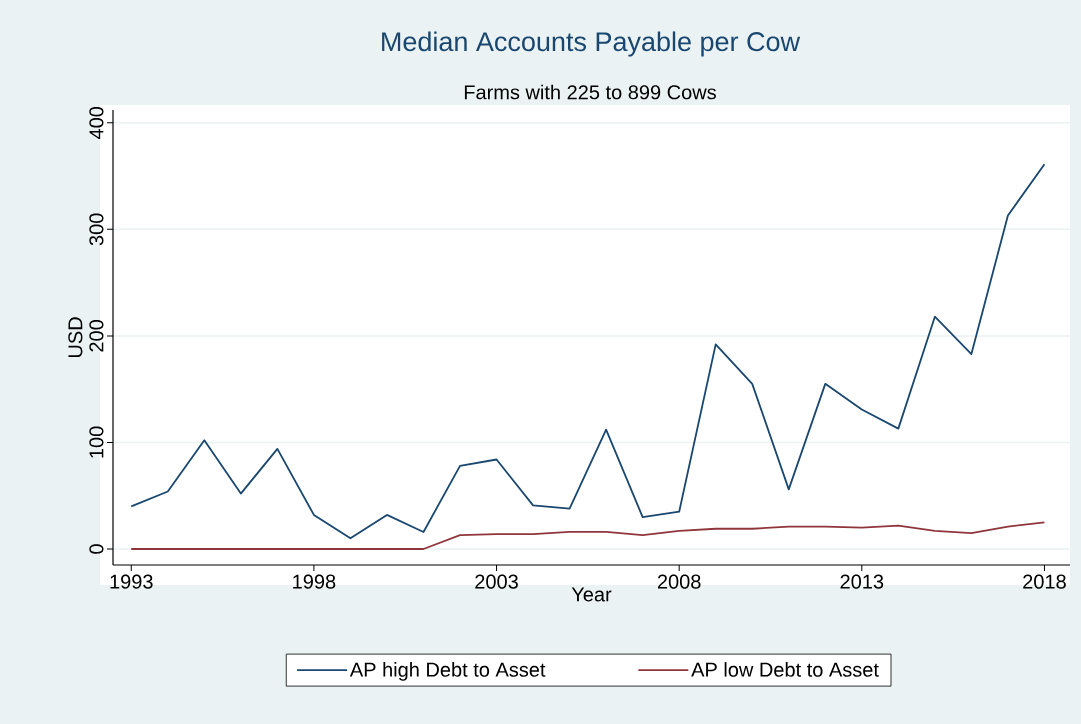  I want to click on x-tick-label: 2013, so click(862, 581).